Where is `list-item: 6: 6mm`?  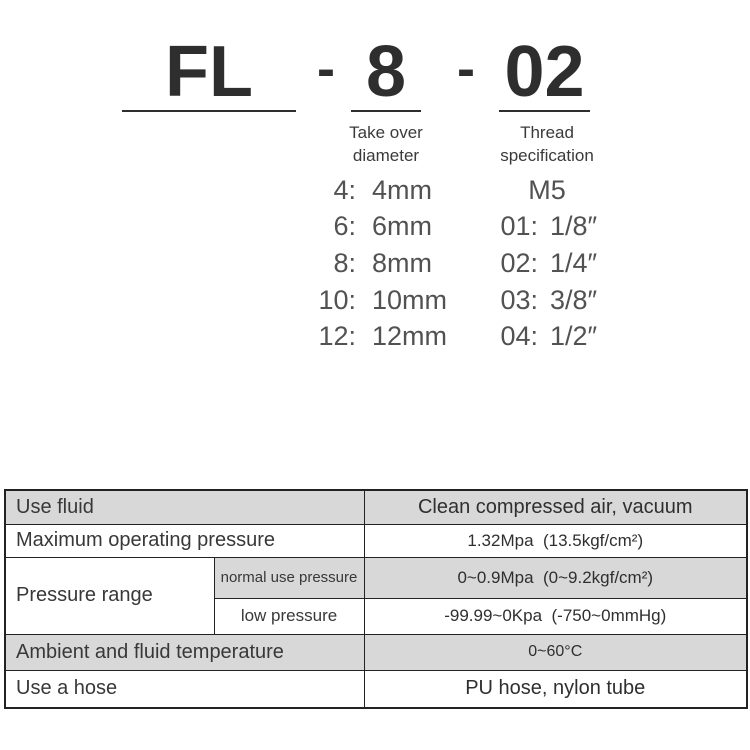
list-item: 6: 6mm is located at coordinates (375, 227).